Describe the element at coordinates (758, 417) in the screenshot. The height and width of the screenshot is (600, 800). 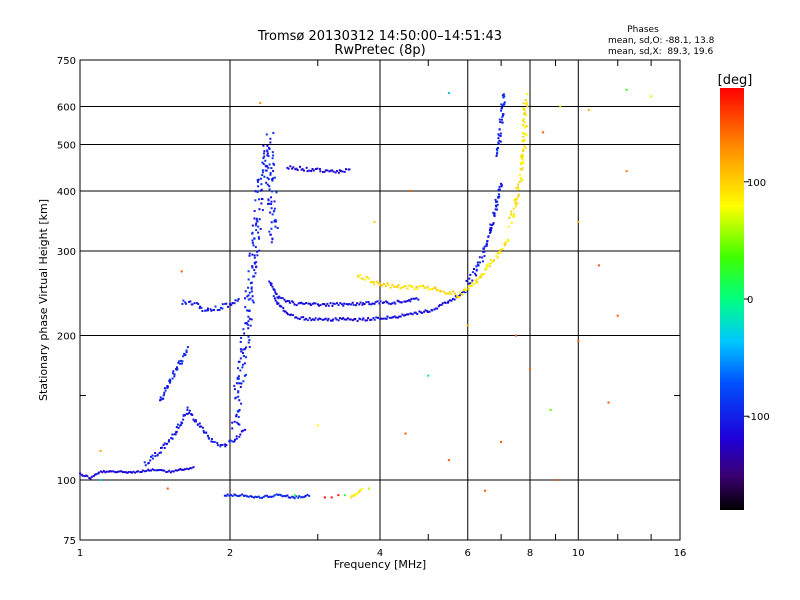
I see `colorbar-tick-label: -100` at that location.